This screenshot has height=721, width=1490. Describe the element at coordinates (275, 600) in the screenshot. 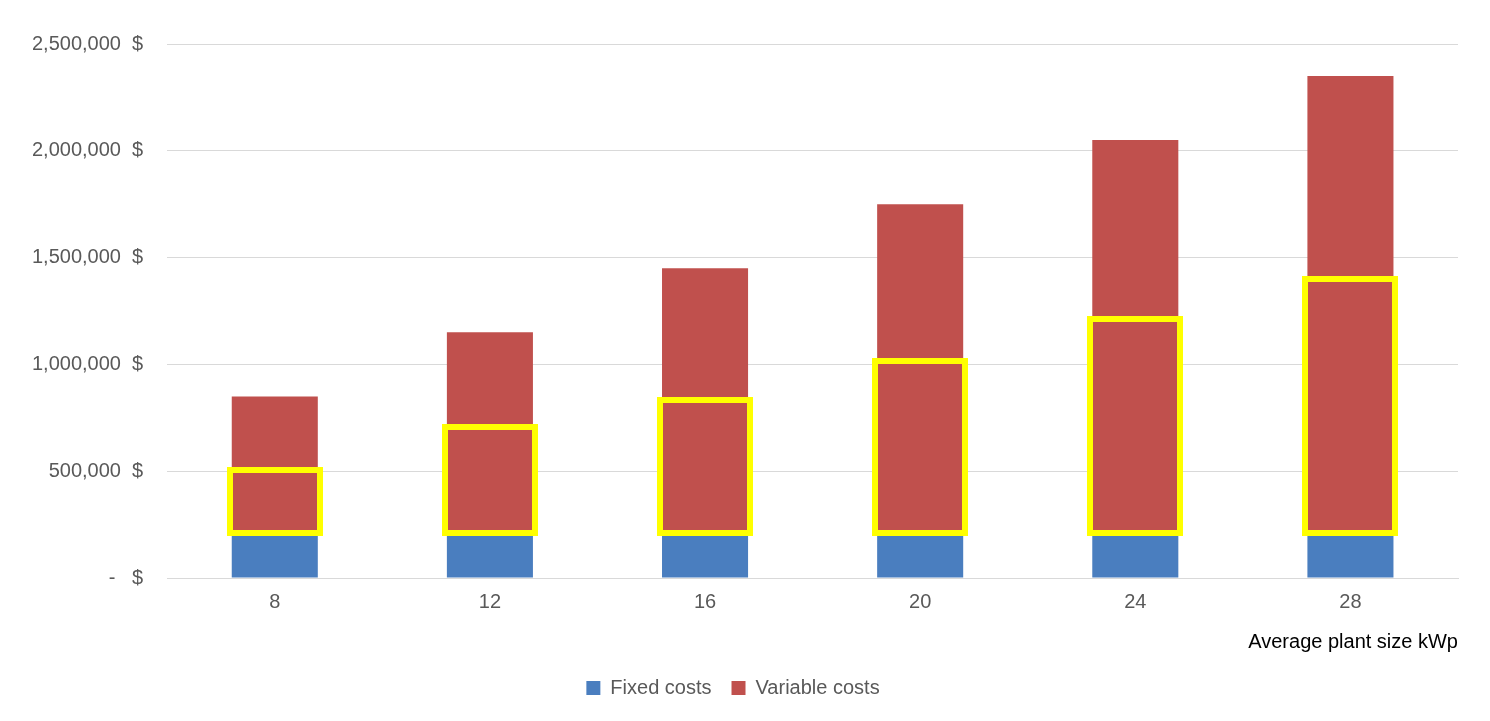

I see `x-tick-label: 8` at that location.